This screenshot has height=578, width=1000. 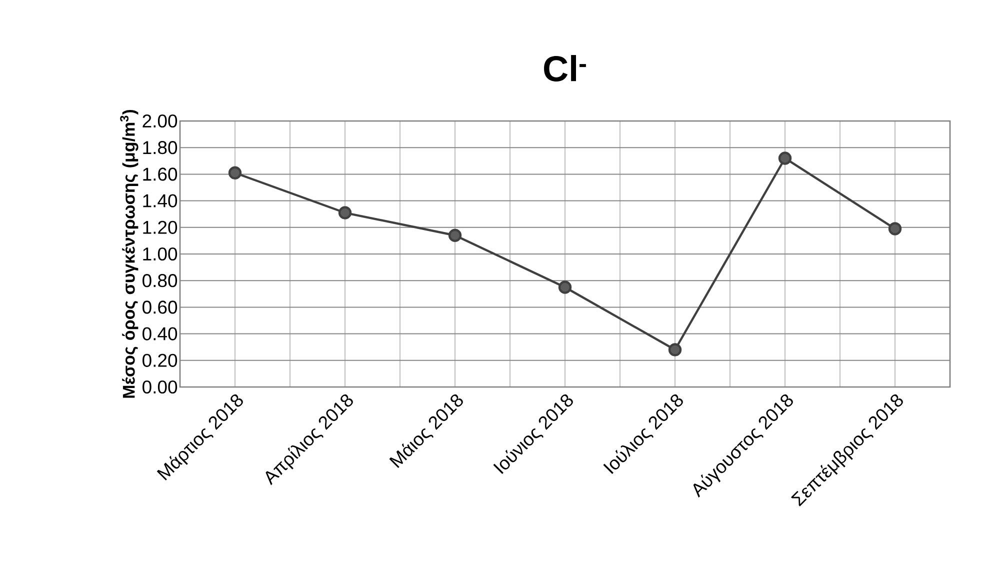 I want to click on y-tick-label: 1.40, so click(x=160, y=201).